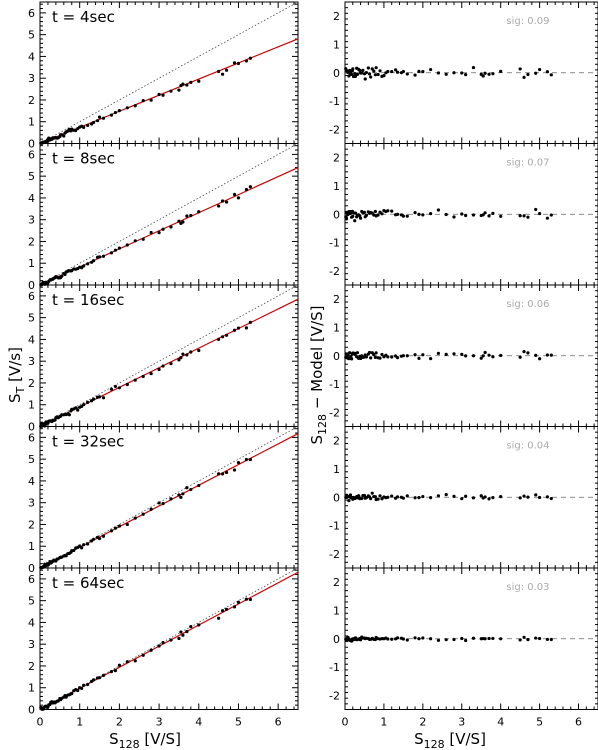 This screenshot has height=750, width=598. What do you see at coordinates (88, 442) in the screenshot?
I see `panel-title: t = 32sec` at bounding box center [88, 442].